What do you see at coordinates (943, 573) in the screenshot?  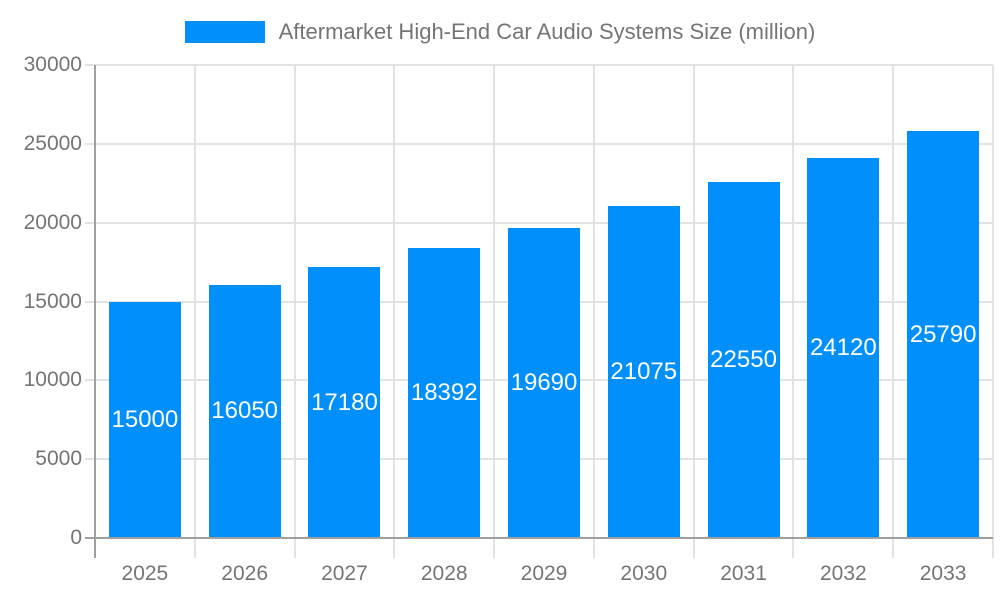 I see `x-axis-tick-label: 2033` at bounding box center [943, 573].